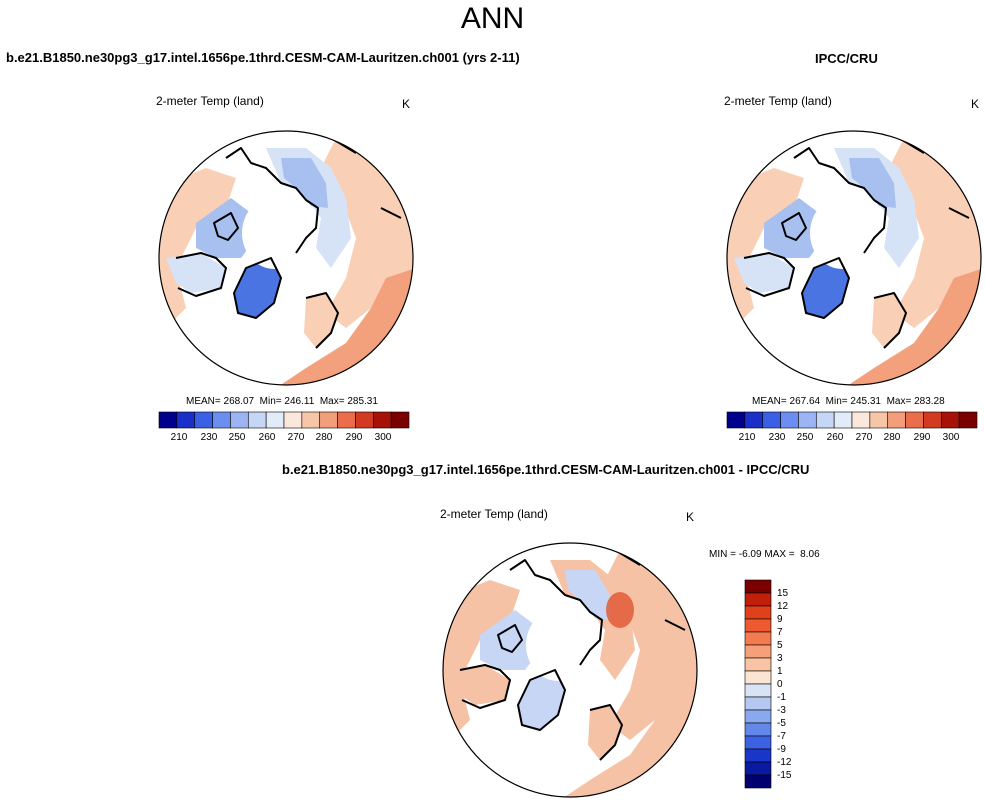 Image resolution: width=985 pixels, height=800 pixels. Describe the element at coordinates (362, 401) in the screenshot. I see `model-max-value: 285.31` at that location.